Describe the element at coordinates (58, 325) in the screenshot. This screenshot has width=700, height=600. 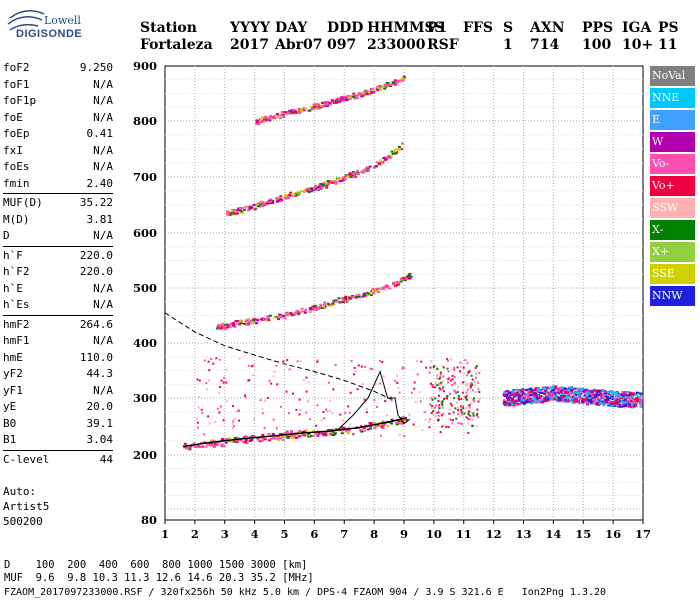
I see `param-row: hmF2 264.6` at that location.